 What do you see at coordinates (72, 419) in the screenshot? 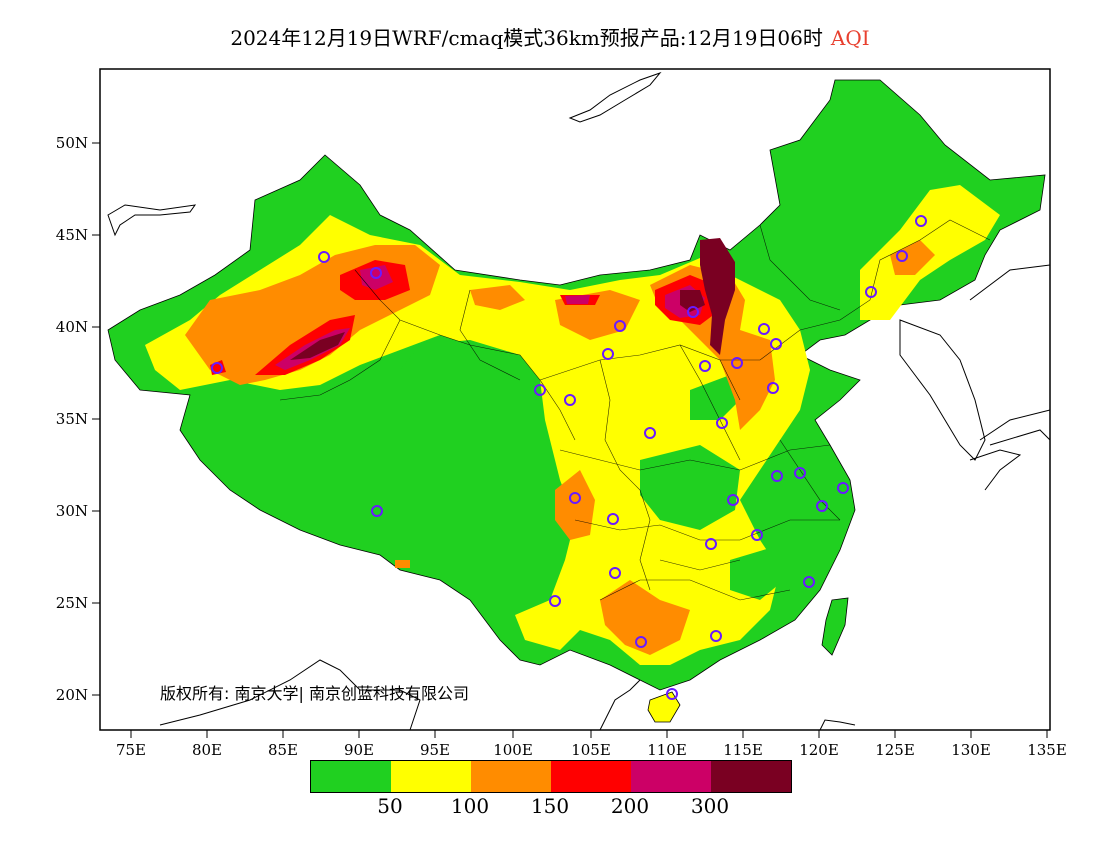
I see `lat-label: 35N` at bounding box center [72, 419].